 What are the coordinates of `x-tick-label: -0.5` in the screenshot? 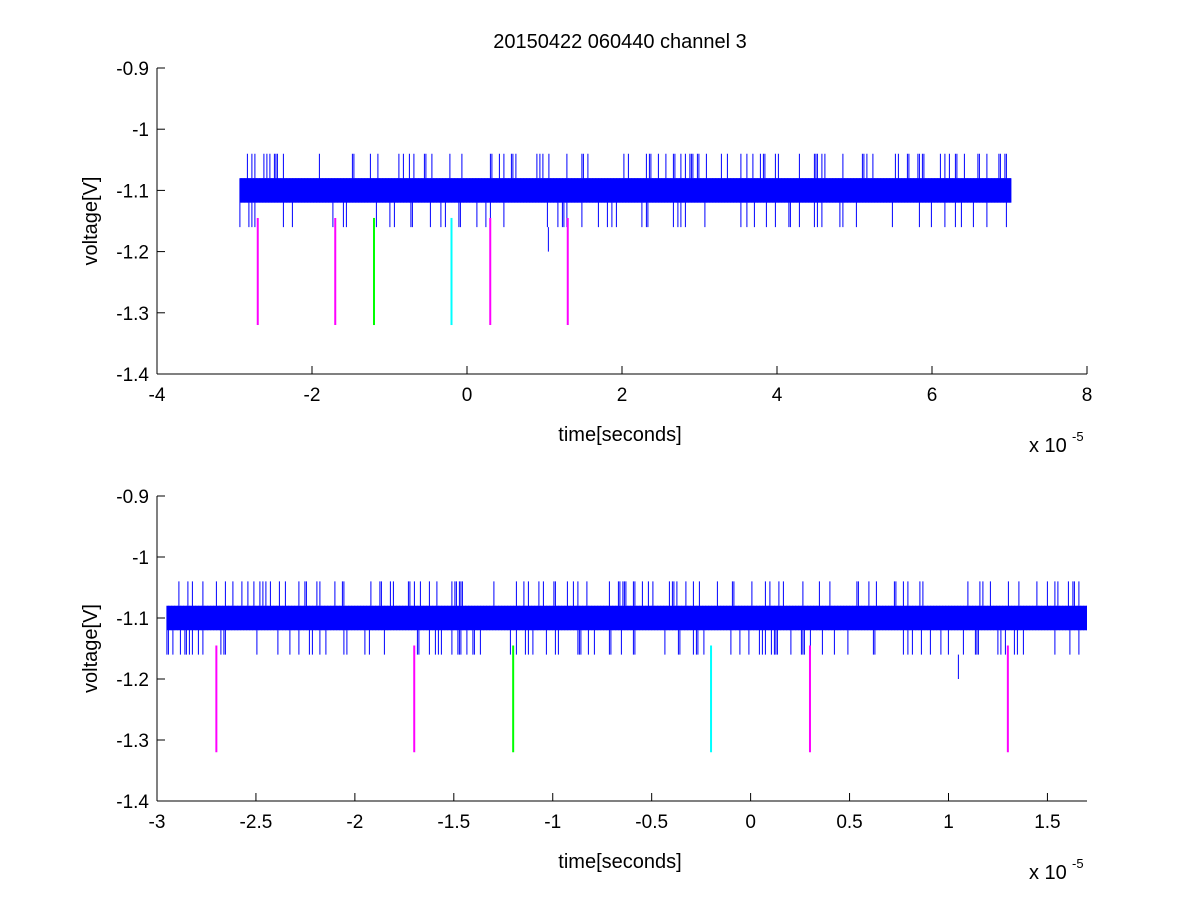 It's located at (651, 822).